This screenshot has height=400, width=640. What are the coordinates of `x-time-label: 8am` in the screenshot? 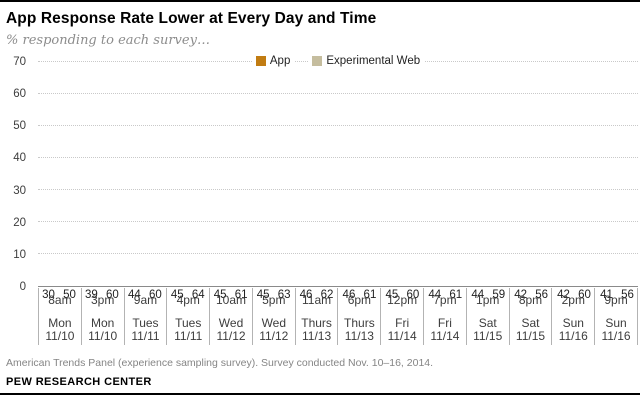 It's located at (60, 300).